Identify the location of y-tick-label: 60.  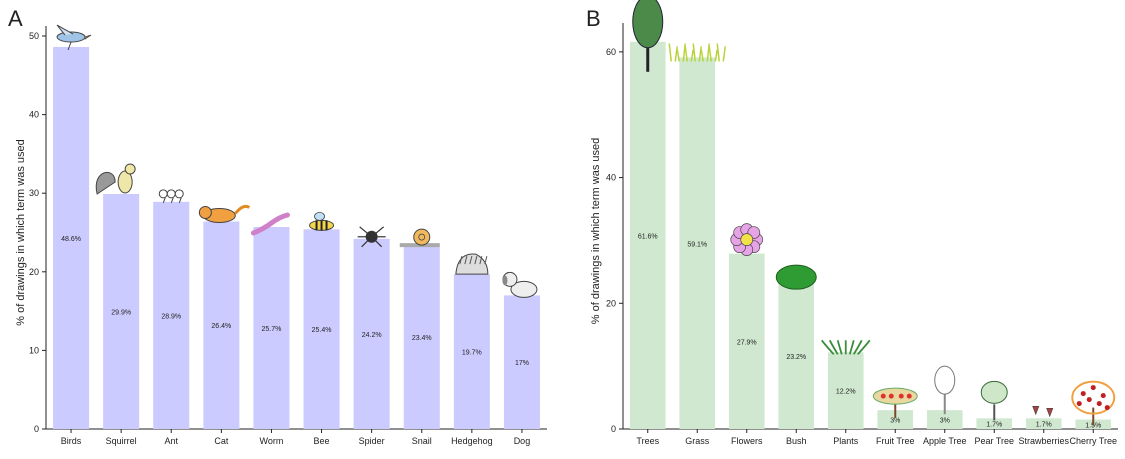
(611, 52).